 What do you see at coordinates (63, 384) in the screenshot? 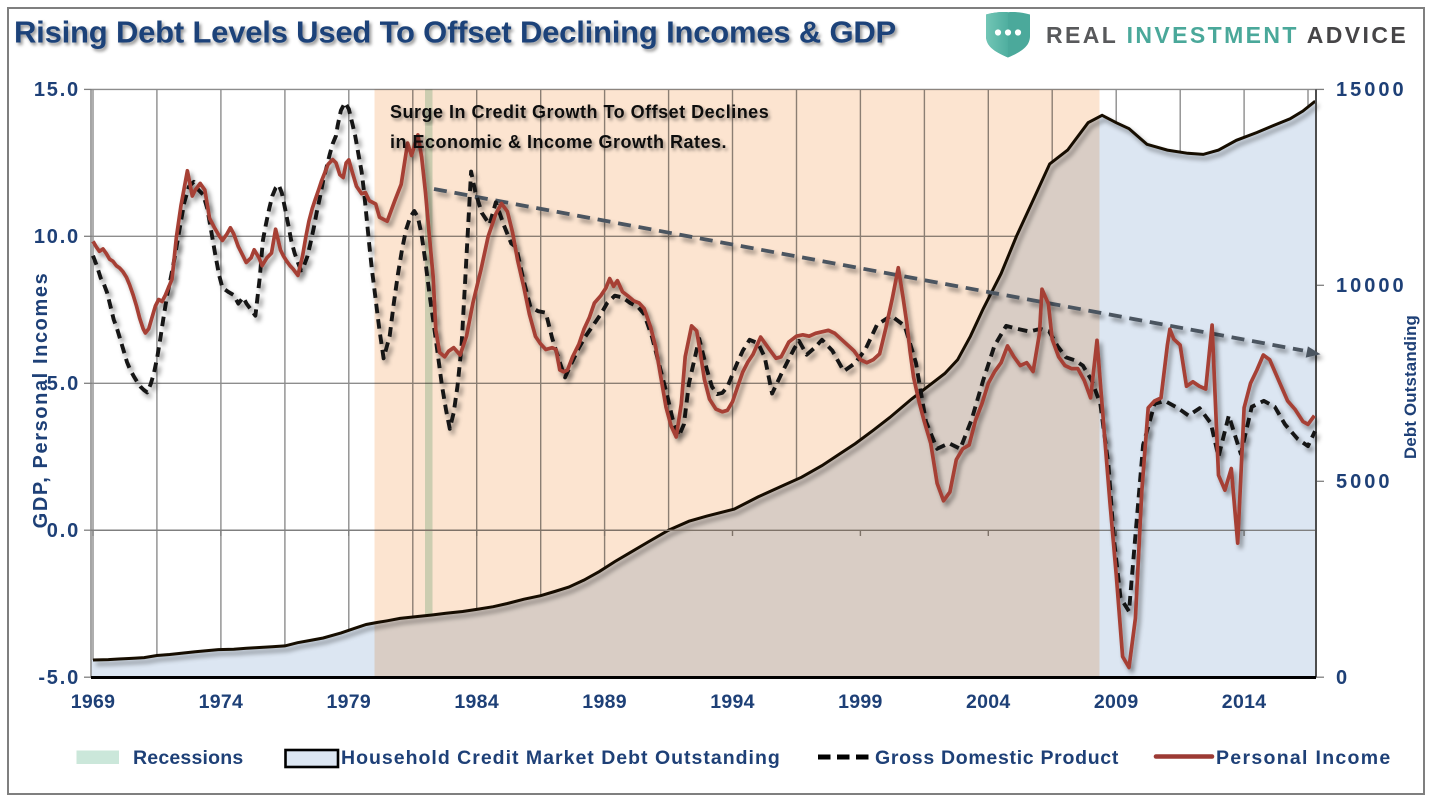
I see `svg-text: 5.0` at bounding box center [63, 384].